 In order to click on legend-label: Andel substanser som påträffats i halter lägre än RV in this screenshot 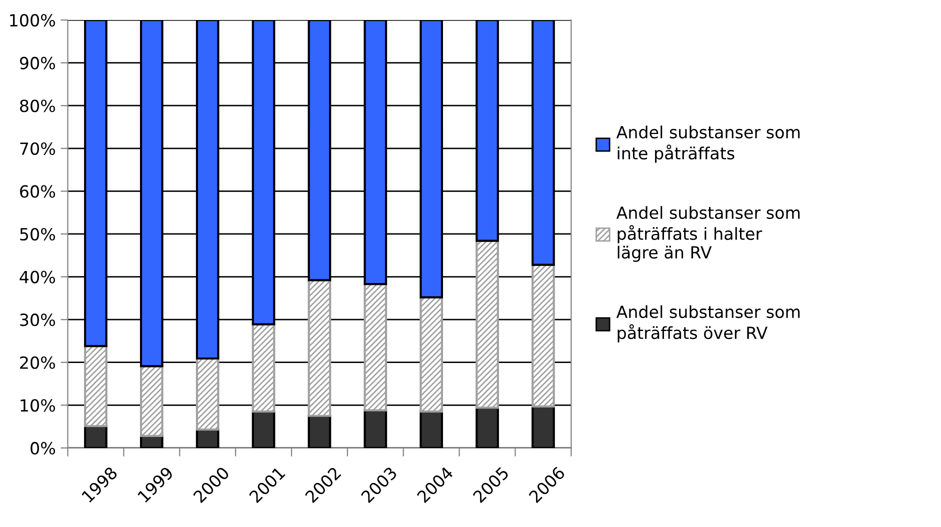, I will do `click(708, 234)`.